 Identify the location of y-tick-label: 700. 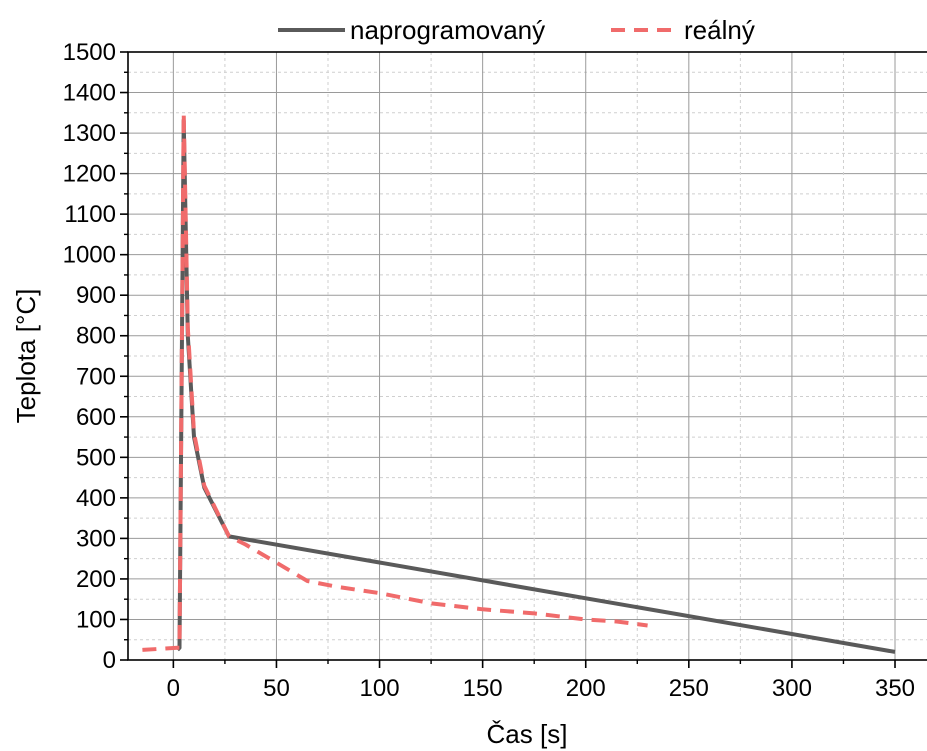
(96, 376).